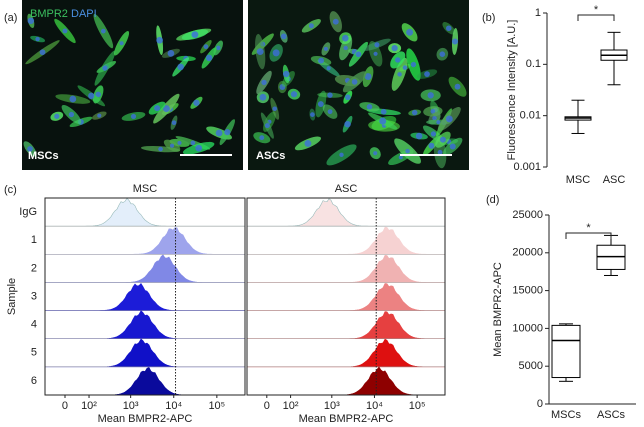 The height and width of the screenshot is (427, 644). I want to click on panel-label: (a), so click(10, 18).